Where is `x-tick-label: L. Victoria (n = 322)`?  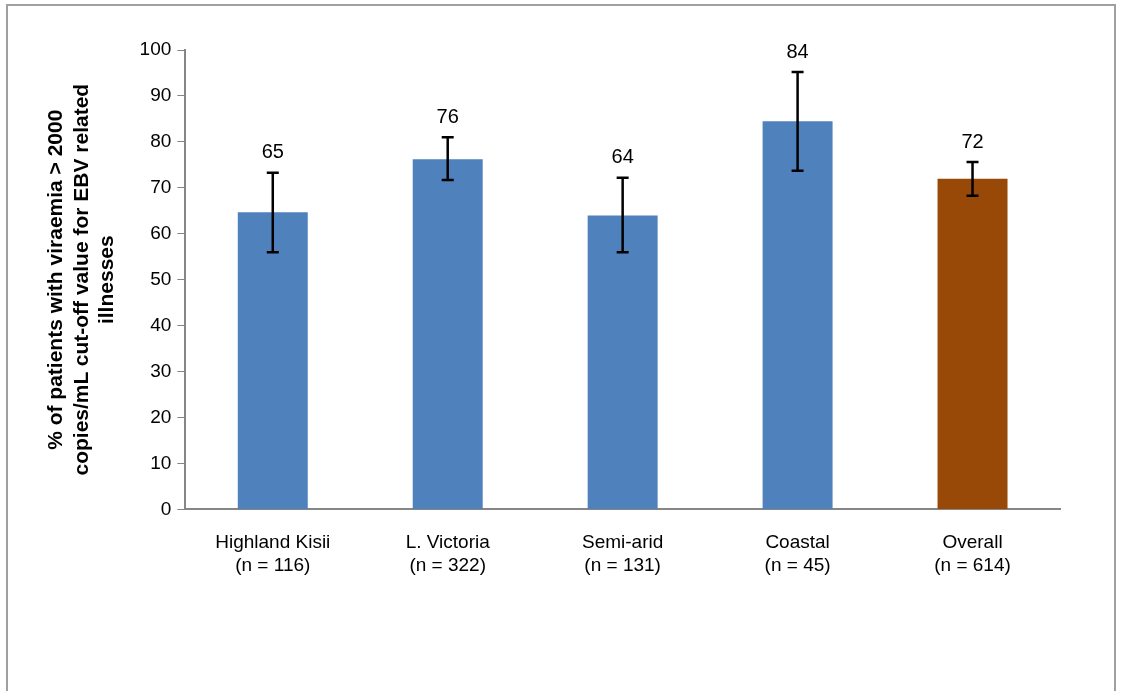 x-tick-label: L. Victoria (n = 322) is located at coordinates (448, 553).